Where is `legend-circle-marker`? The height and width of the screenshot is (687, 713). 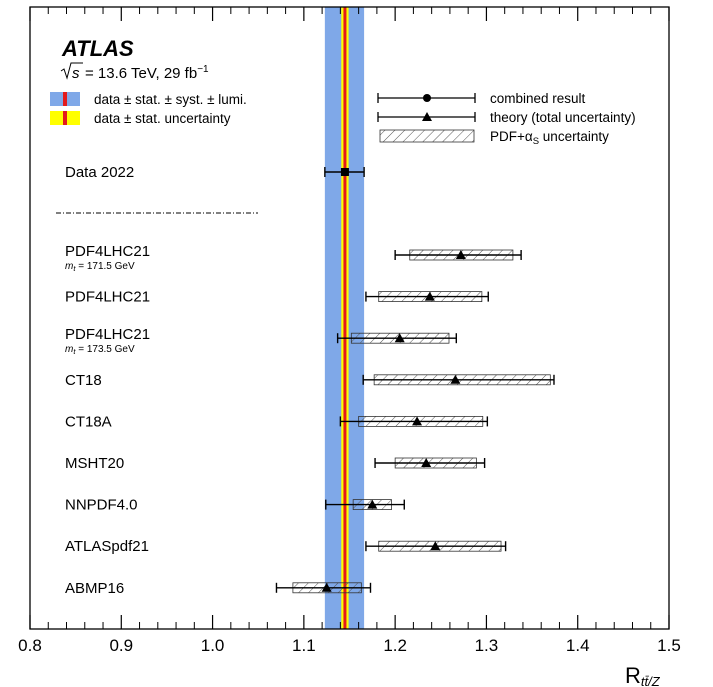 legend-circle-marker is located at coordinates (427, 98).